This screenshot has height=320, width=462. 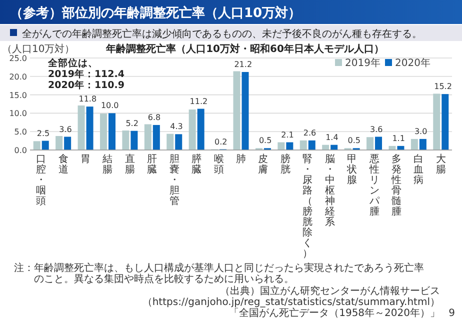 I want to click on chart-title: （参考）部位別の年齢調整死亡率（人口10万対）, so click(x=156, y=13).